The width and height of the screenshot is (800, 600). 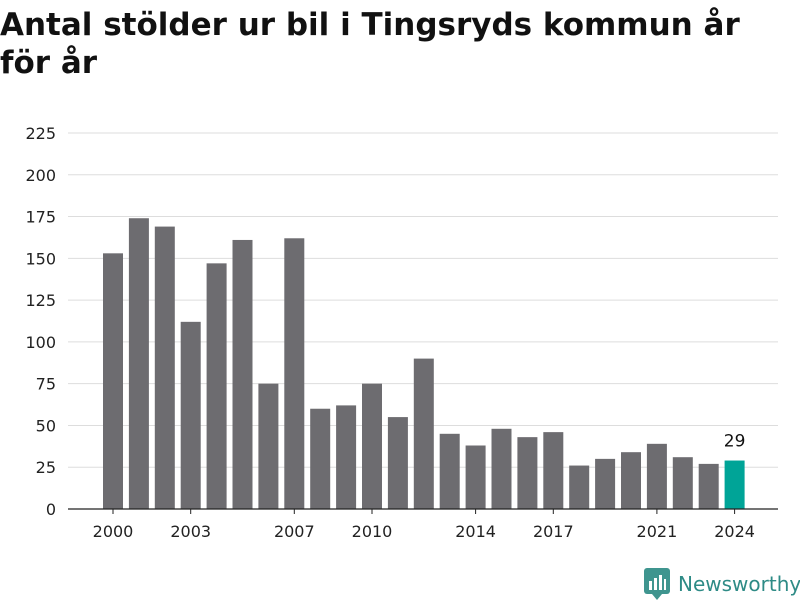 What do you see at coordinates (657, 584) in the screenshot?
I see `newsworthy-logo-icon` at bounding box center [657, 584].